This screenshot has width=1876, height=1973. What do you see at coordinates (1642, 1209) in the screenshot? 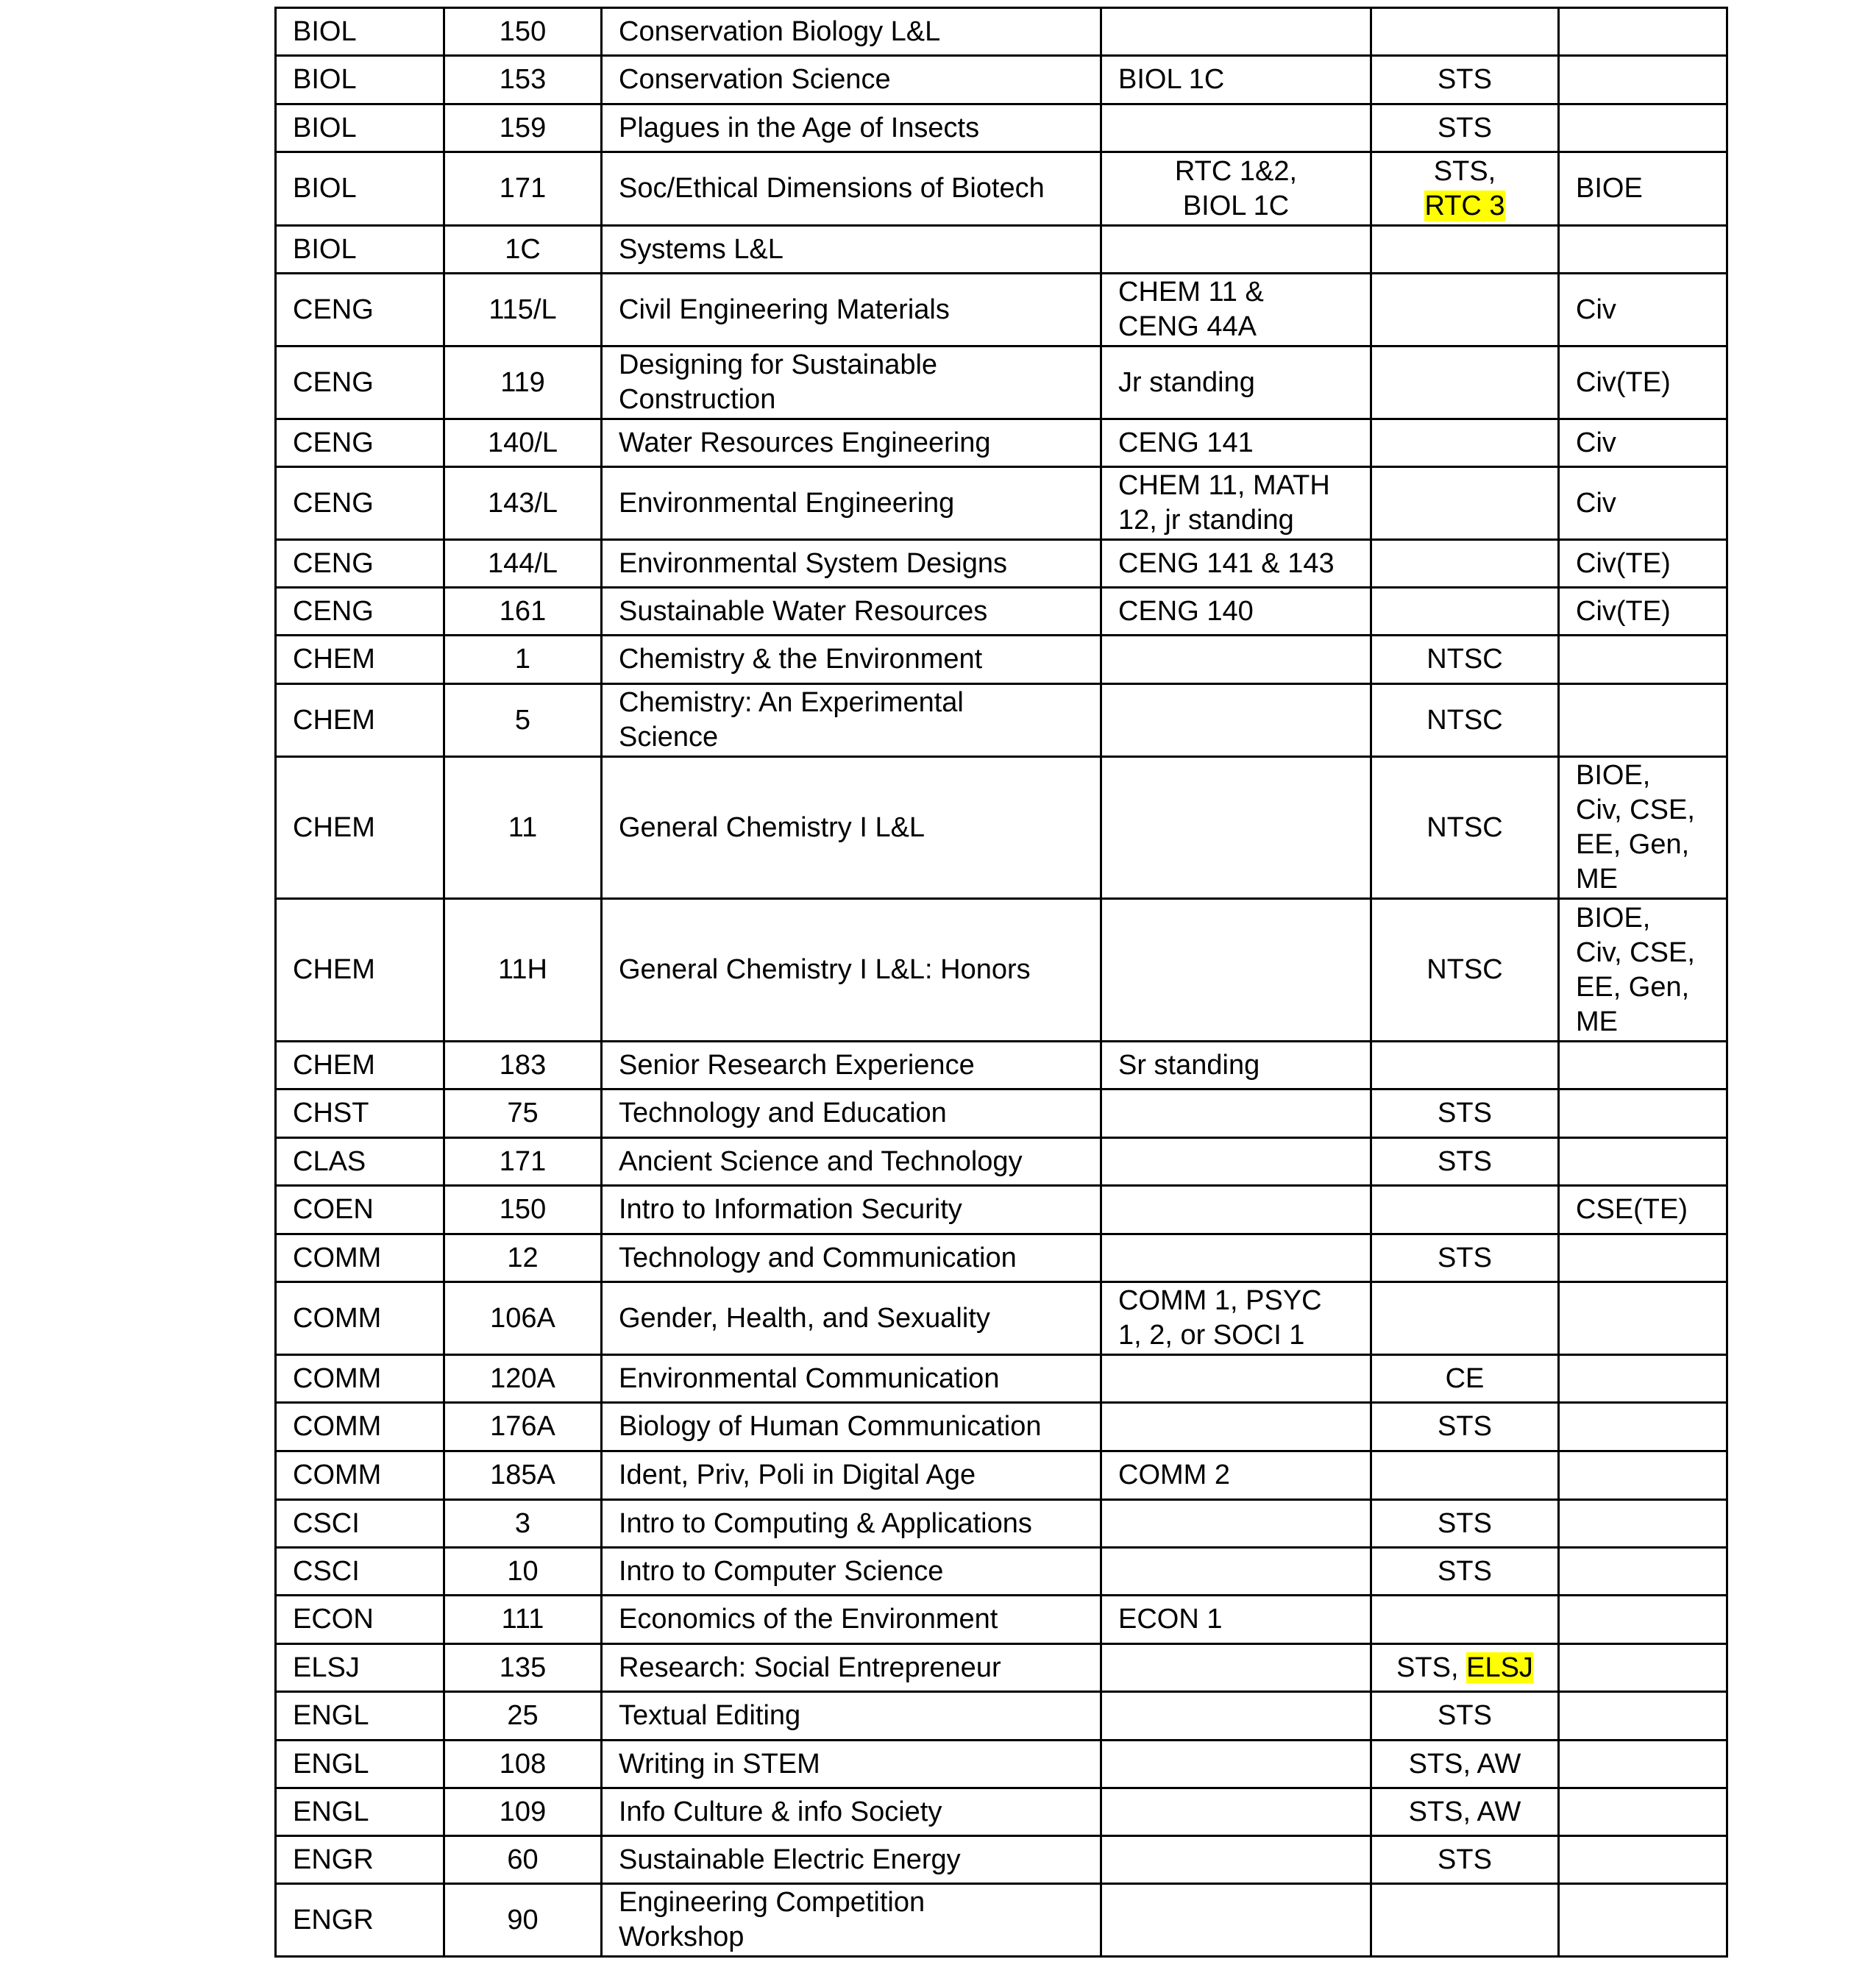
I see `major-cell: CSE(TE)` at bounding box center [1642, 1209].